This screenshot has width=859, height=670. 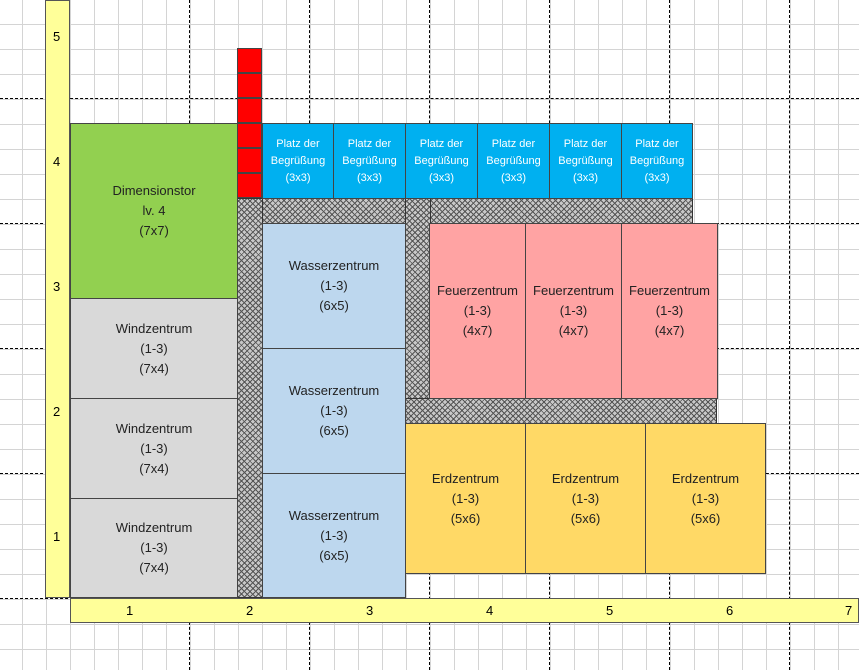 I want to click on building-dimension-gate: Dimensionstor lv. 4 (7x7), so click(x=154, y=211).